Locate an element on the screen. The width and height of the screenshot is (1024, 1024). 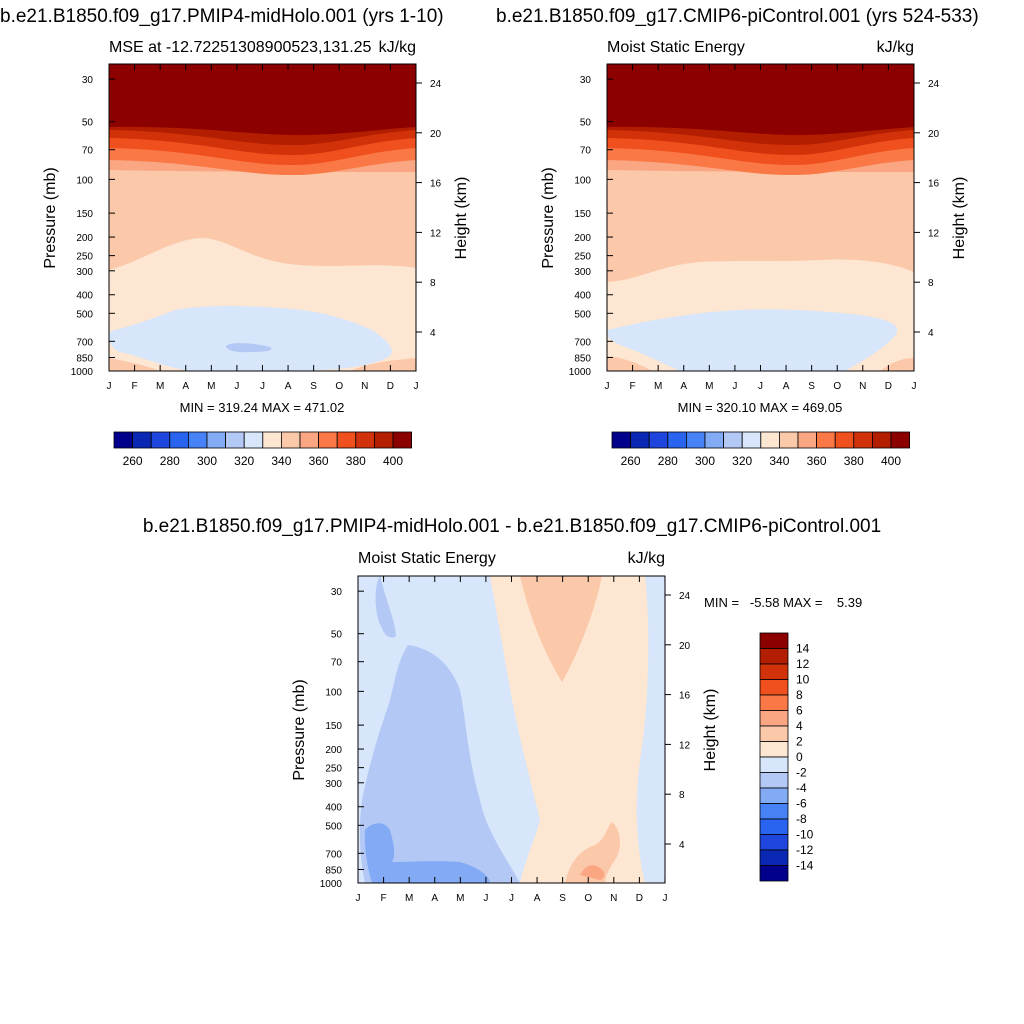
y-tick-label-left: 30 is located at coordinates (88, 80).